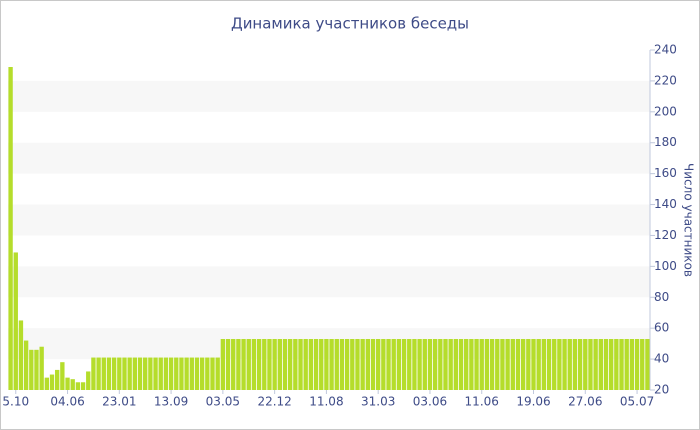 The height and width of the screenshot is (430, 700). Describe the element at coordinates (350, 24) in the screenshot. I see `chart-title: Динамика участников беседы` at that location.